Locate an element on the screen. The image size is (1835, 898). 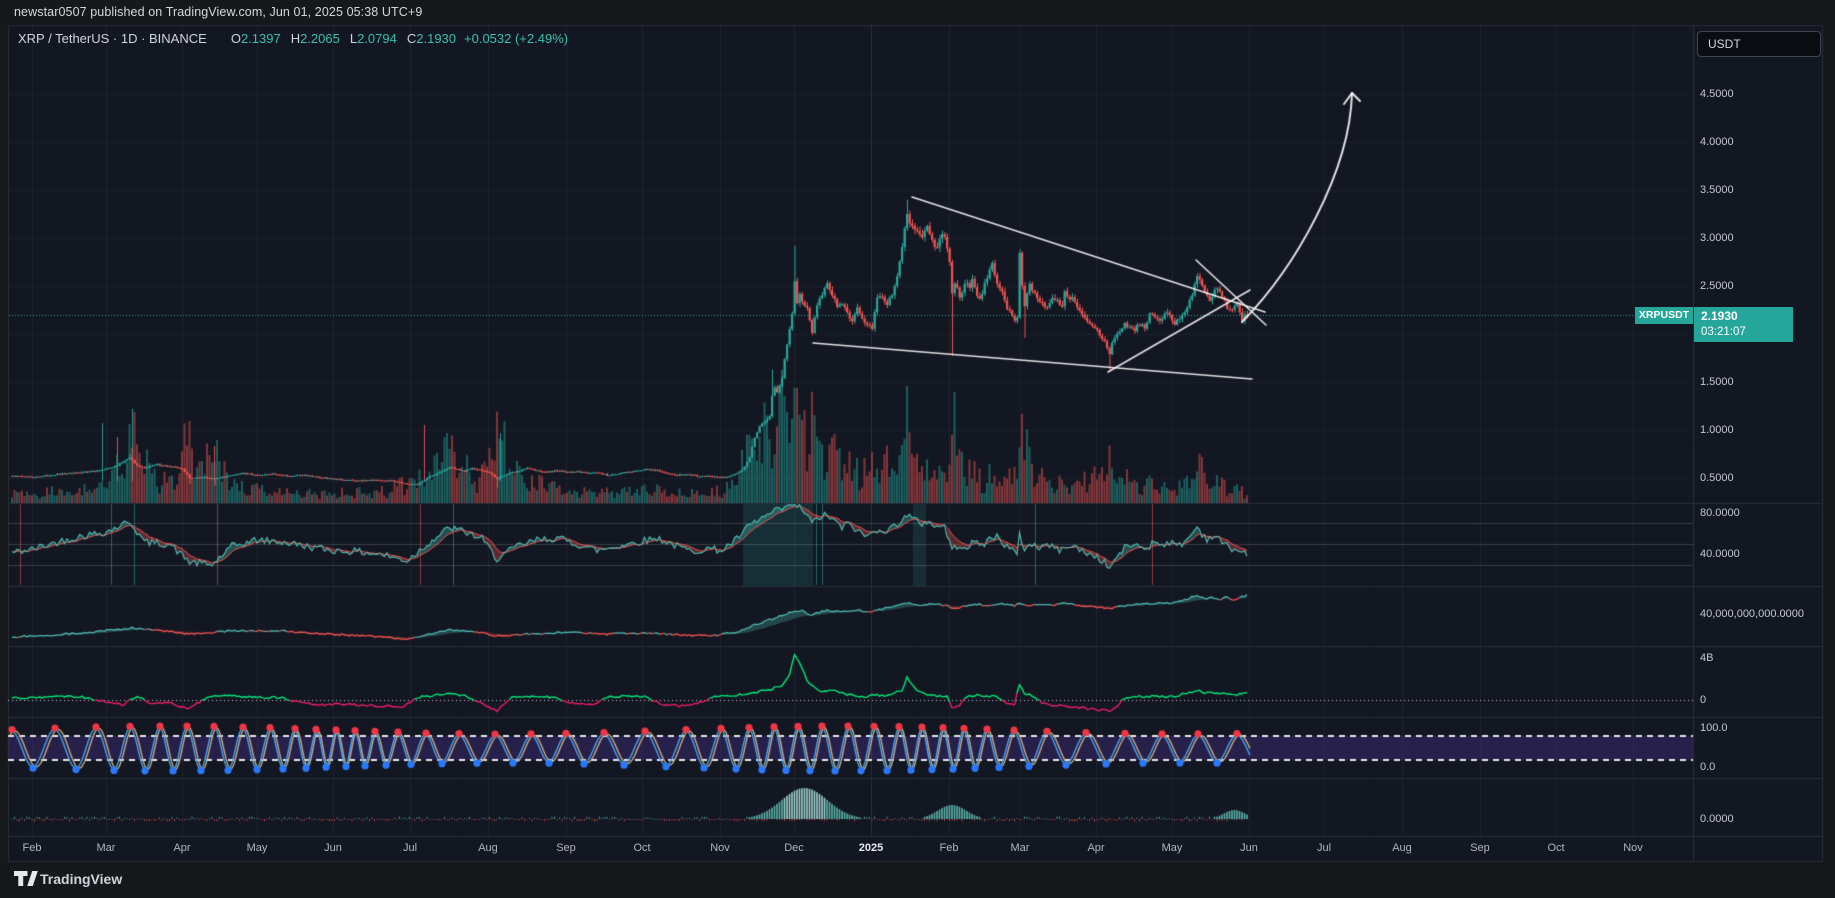
price-tick-label: 40,000,000,000.0000 is located at coordinates (1752, 614).